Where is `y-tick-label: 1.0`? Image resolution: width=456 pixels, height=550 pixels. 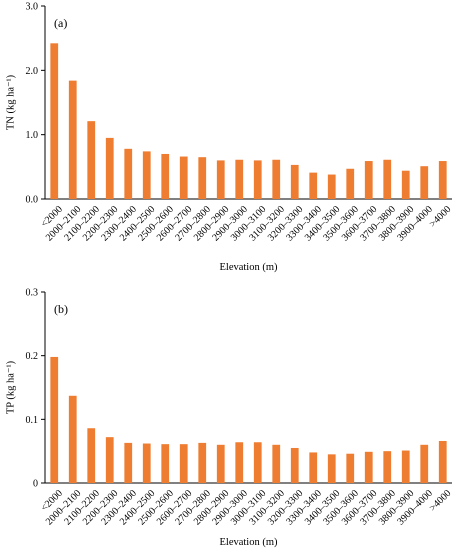 y-tick-label: 1.0 is located at coordinates (32, 135).